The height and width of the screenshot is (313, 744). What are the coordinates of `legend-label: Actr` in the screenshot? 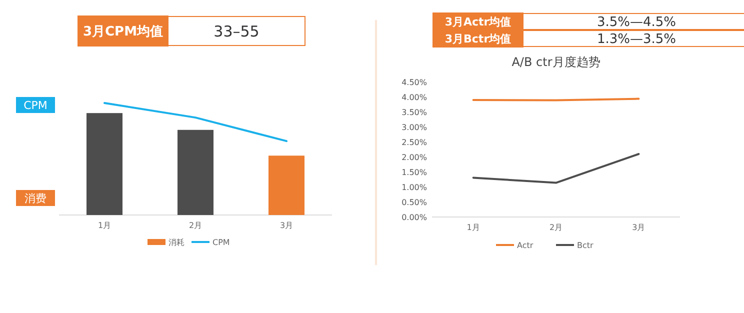 It's located at (525, 245).